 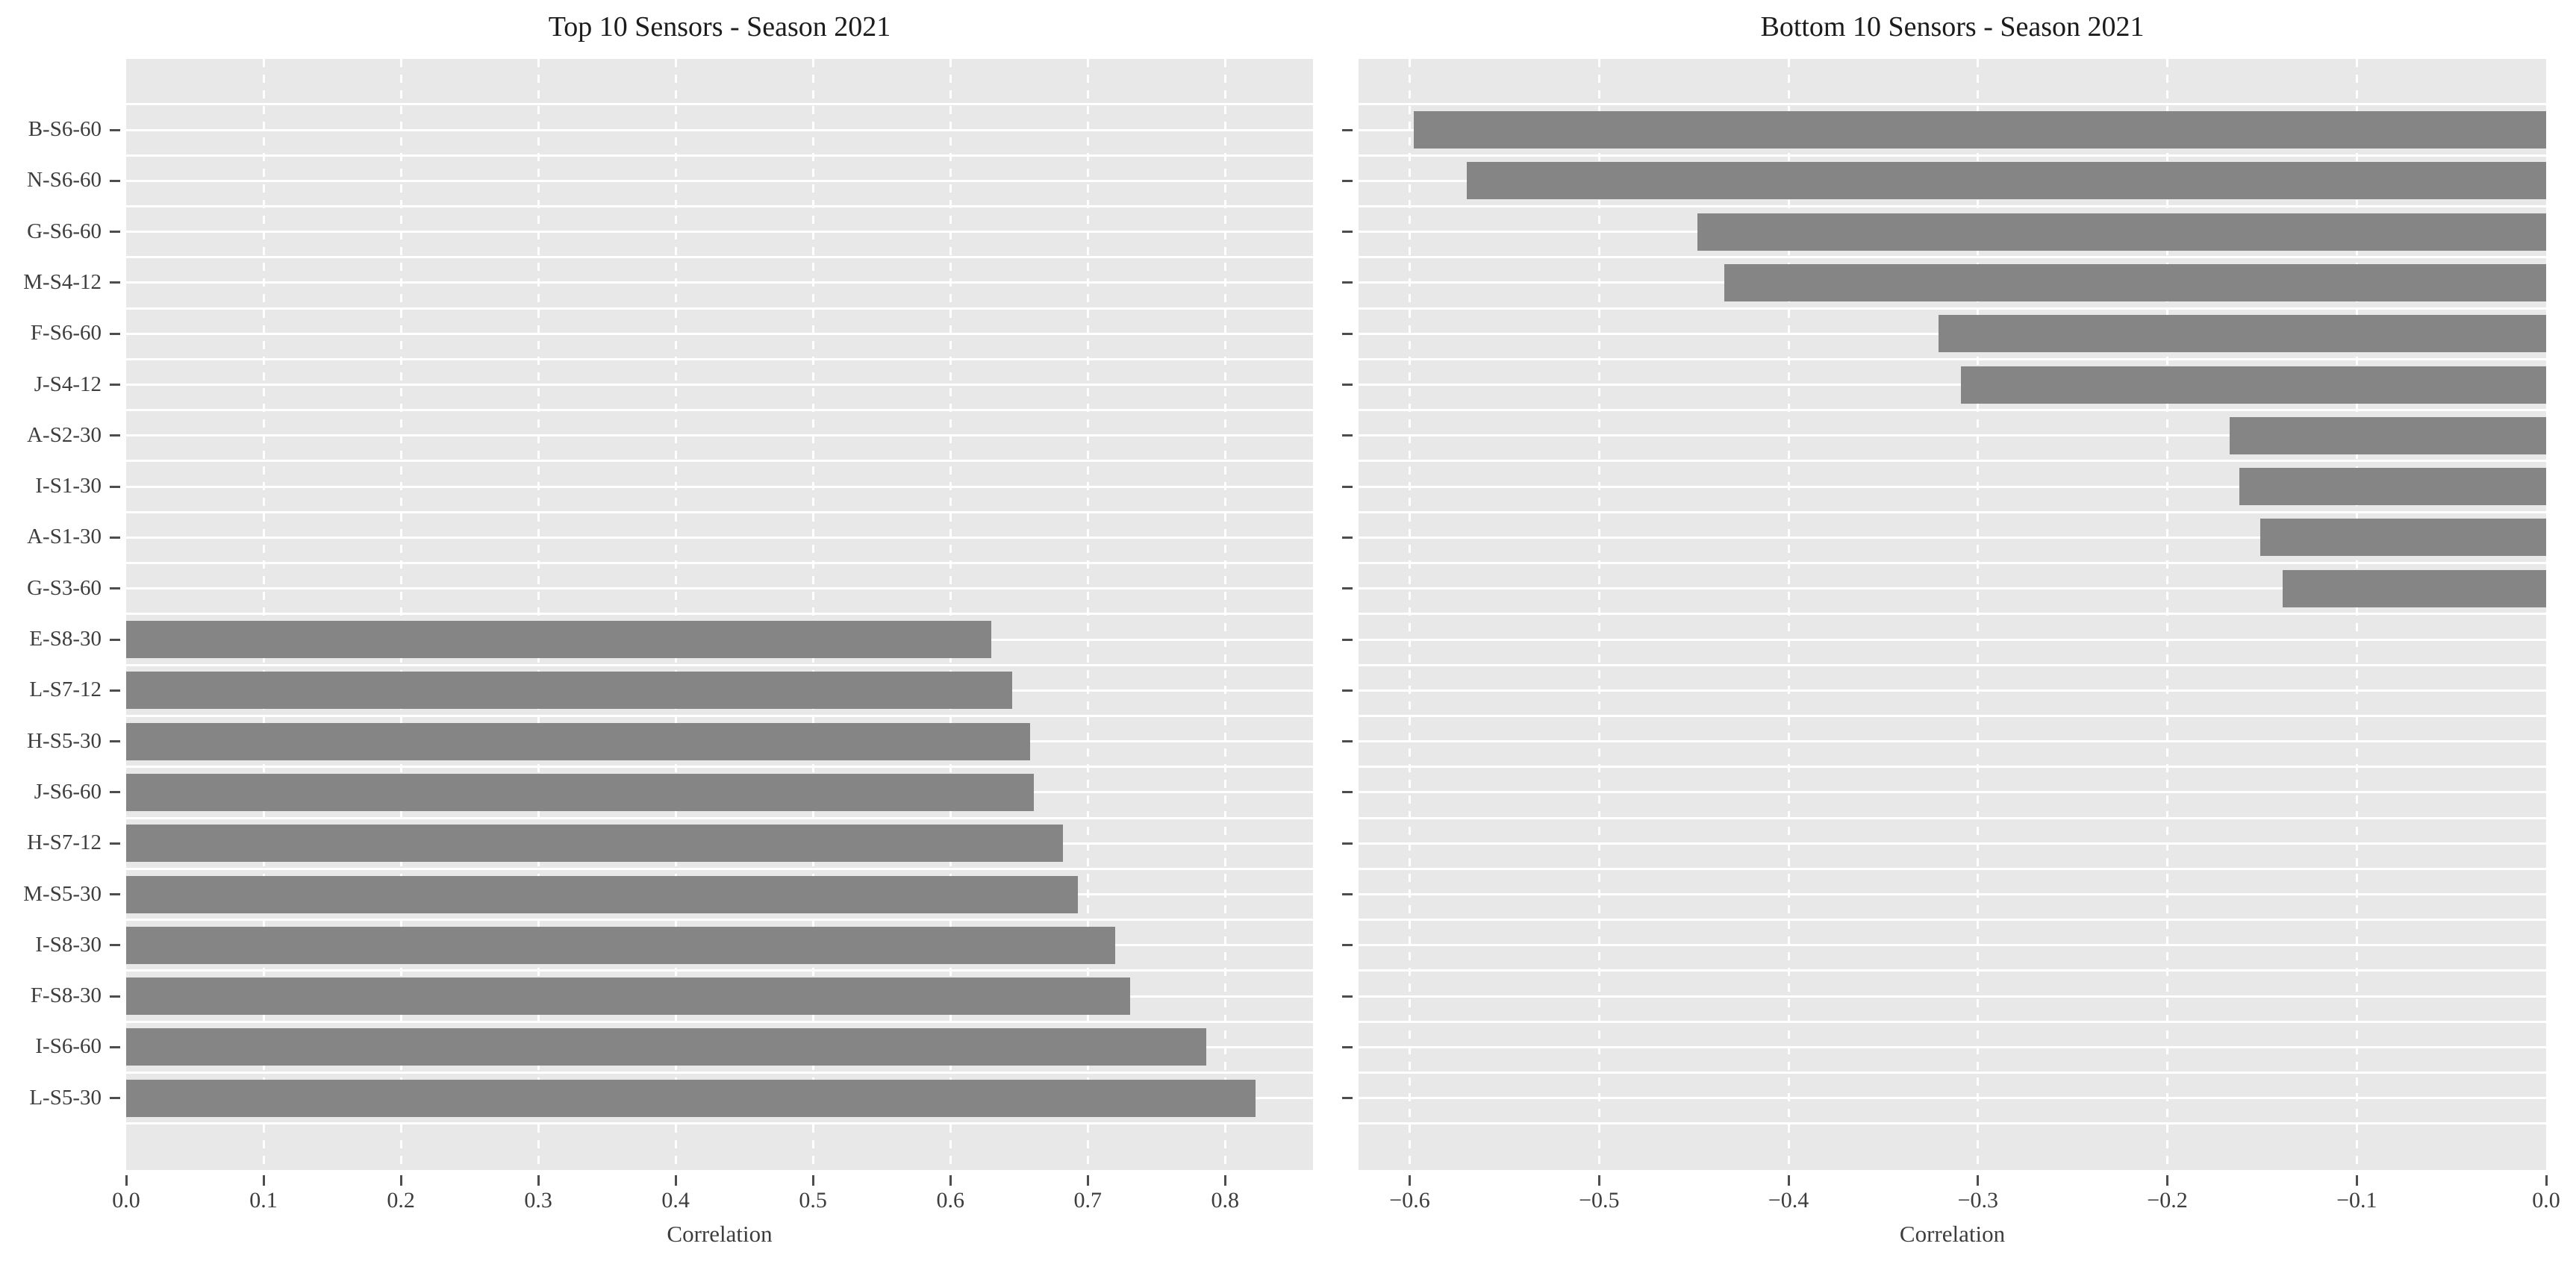 What do you see at coordinates (65, 690) in the screenshot?
I see `y-tick-label-L-S7-12: L-S7-12` at bounding box center [65, 690].